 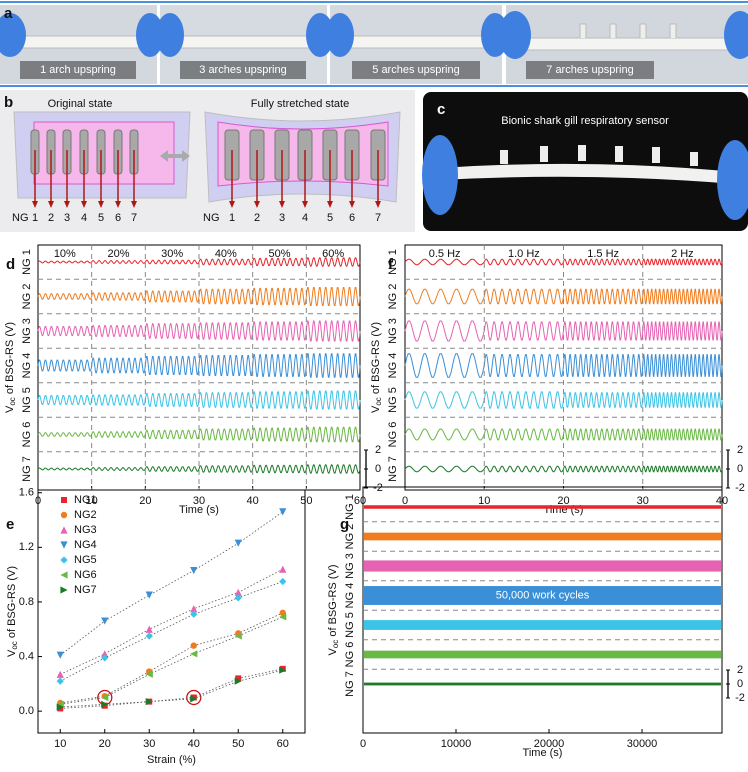 What do you see at coordinates (199, 510) in the screenshot?
I see `x-axis-label: Time (s)` at bounding box center [199, 510].